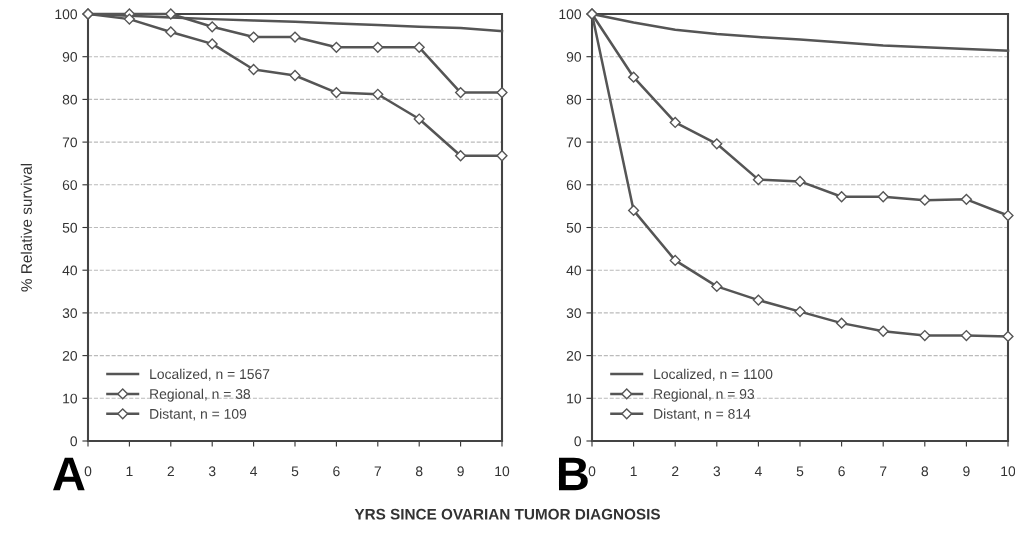 This screenshot has height=537, width=1015. Describe the element at coordinates (713, 374) in the screenshot. I see `legend-label: Localized, n = 1100` at that location.